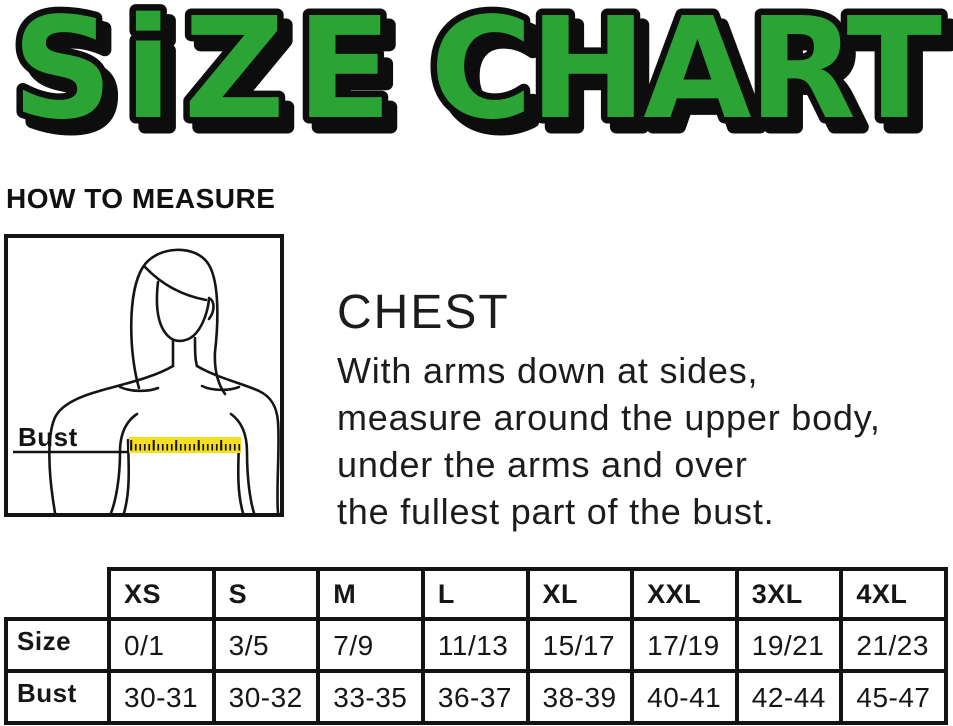 The height and width of the screenshot is (726, 953). I want to click on bust-value-cell: 30-31, so click(161, 697).